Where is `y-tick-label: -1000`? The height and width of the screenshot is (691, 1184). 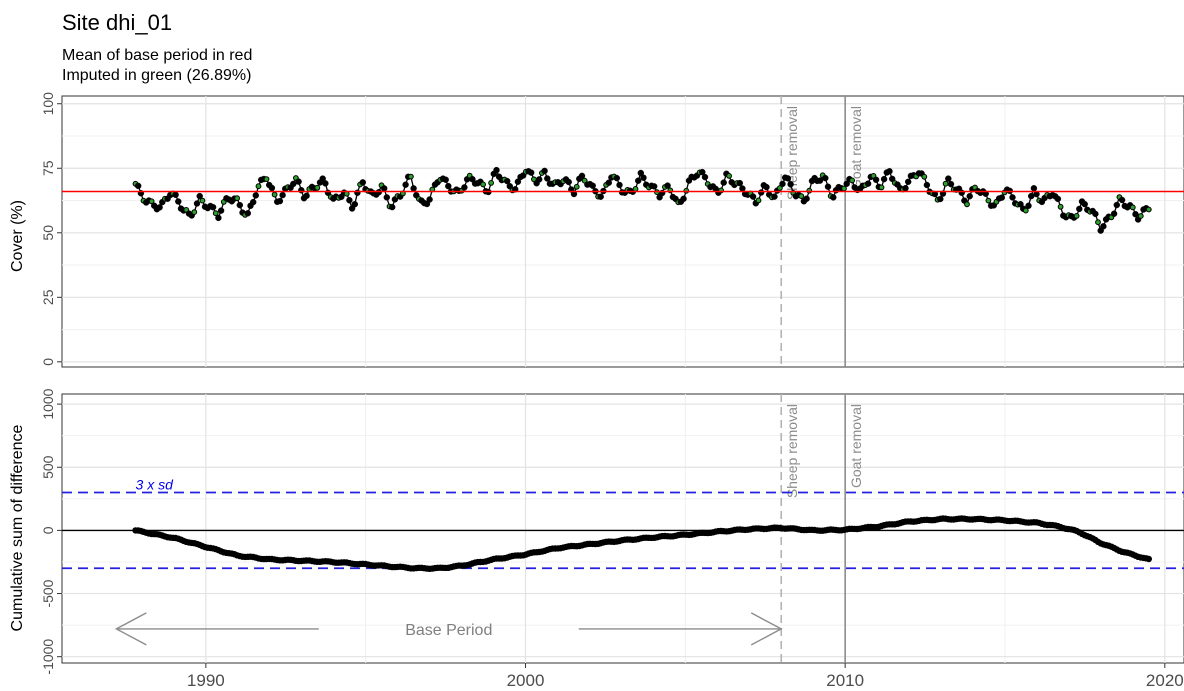
y-tick-label: -1000 is located at coordinates (48, 657).